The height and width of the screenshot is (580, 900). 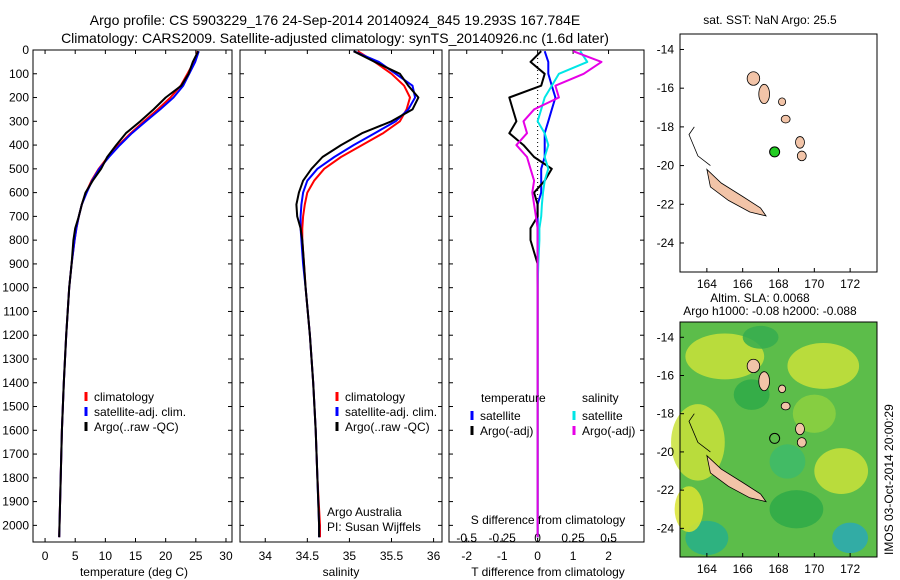 What do you see at coordinates (140, 412) in the screenshot?
I see `legend-label: satellite-adj. clim.` at bounding box center [140, 412].